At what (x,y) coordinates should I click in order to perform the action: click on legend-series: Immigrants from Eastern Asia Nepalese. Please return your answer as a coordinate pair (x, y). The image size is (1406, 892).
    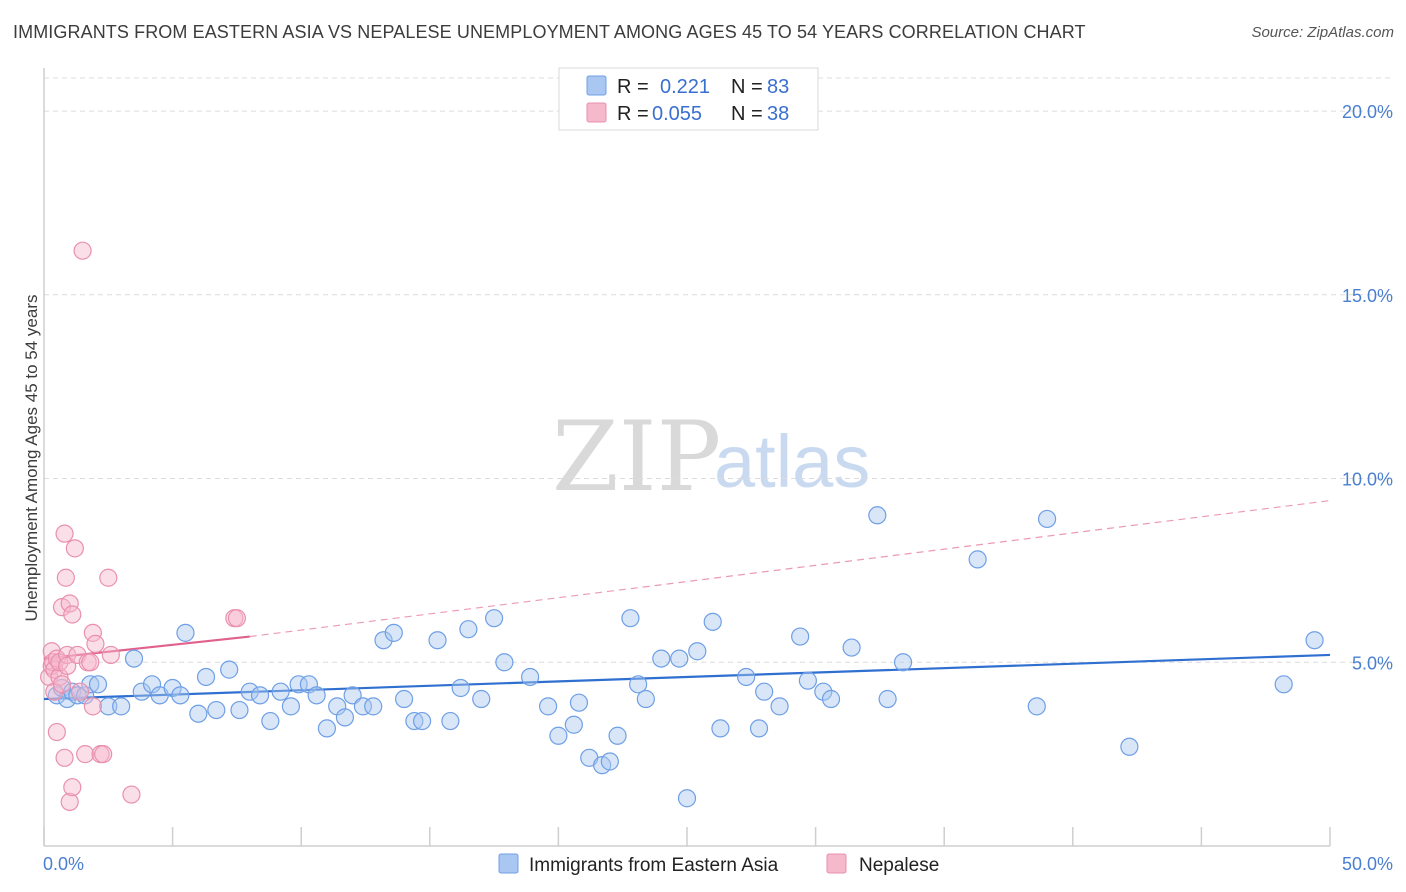
    Looking at the image, I should click on (718, 864).